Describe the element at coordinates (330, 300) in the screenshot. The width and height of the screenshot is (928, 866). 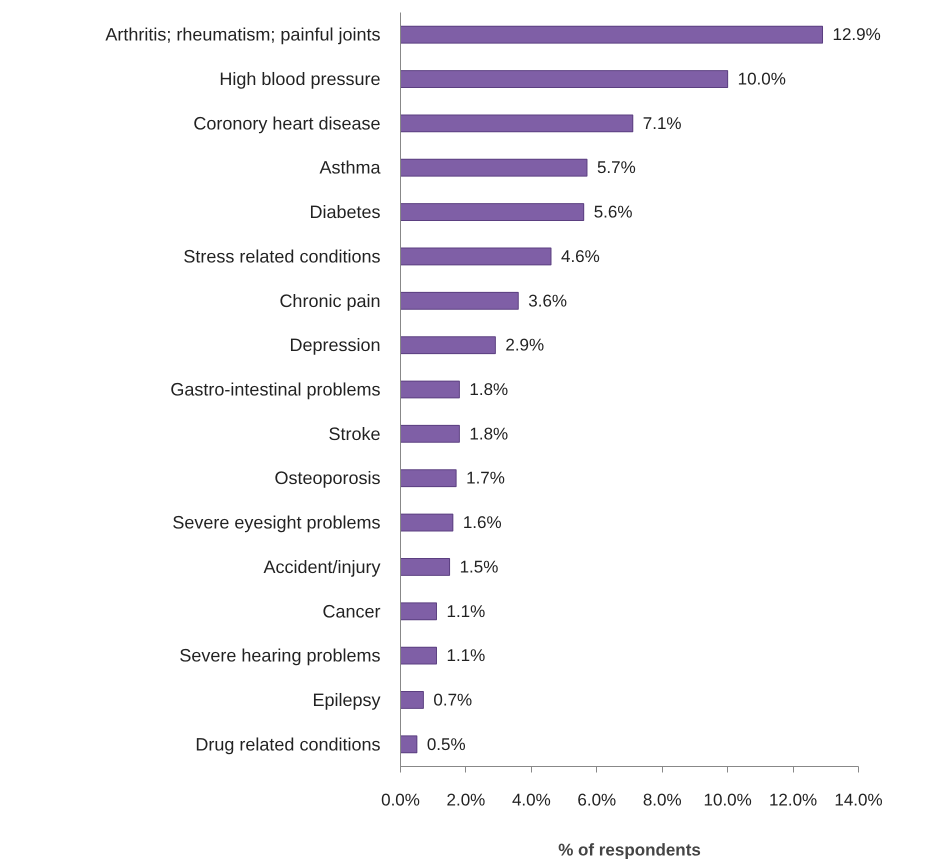
I see `y-tick-label: Chronic pain` at that location.